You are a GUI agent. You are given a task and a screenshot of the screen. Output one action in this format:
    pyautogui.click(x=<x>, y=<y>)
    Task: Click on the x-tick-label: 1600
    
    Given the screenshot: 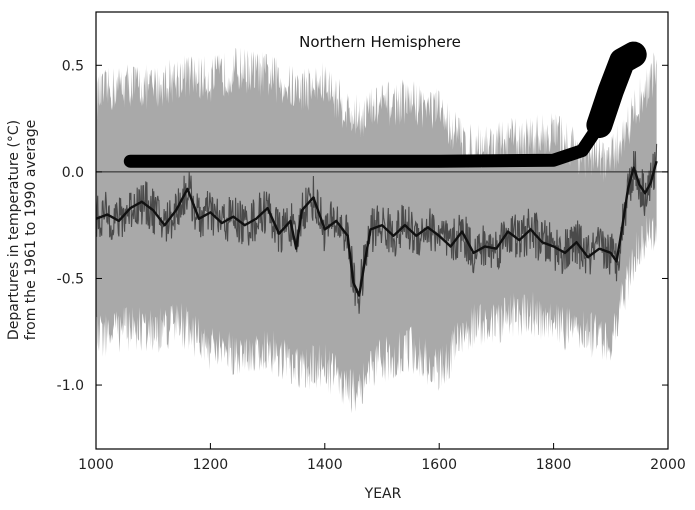 What is the action you would take?
    pyautogui.click(x=439, y=465)
    